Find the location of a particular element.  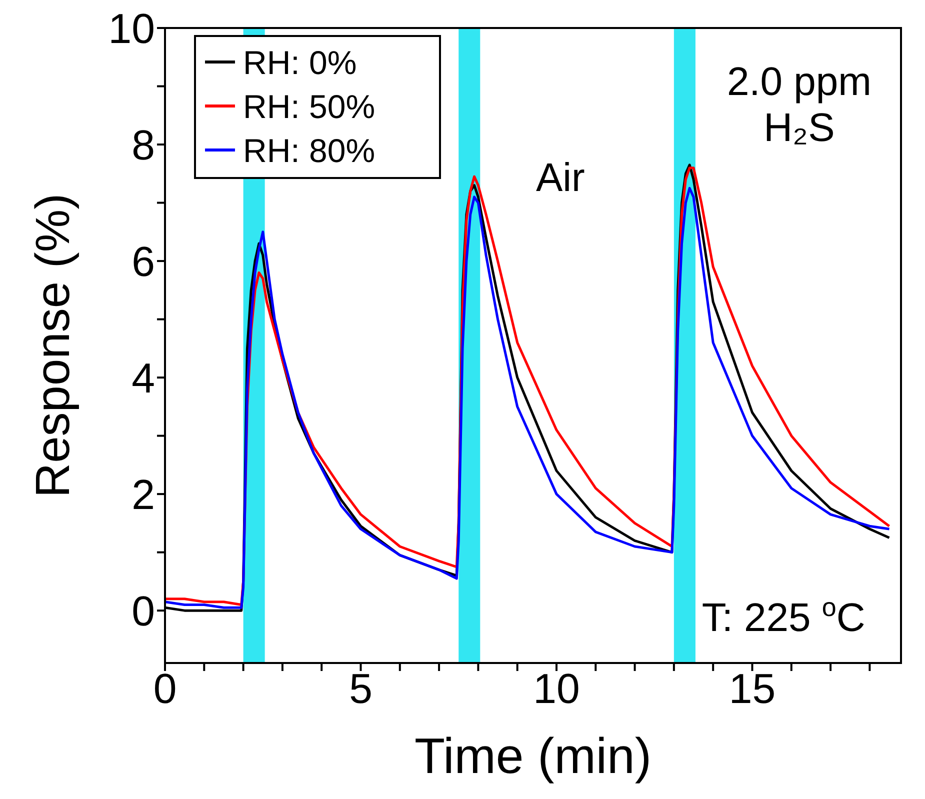

y-tick-label: 0 is located at coordinates (143, 610).